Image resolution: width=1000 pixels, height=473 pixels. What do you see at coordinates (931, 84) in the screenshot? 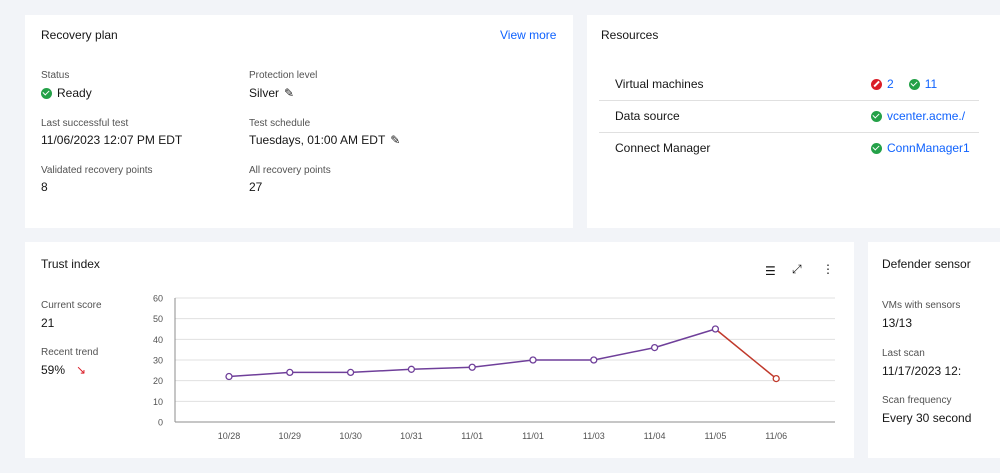
I see `vm-ok-count: 11` at bounding box center [931, 84].